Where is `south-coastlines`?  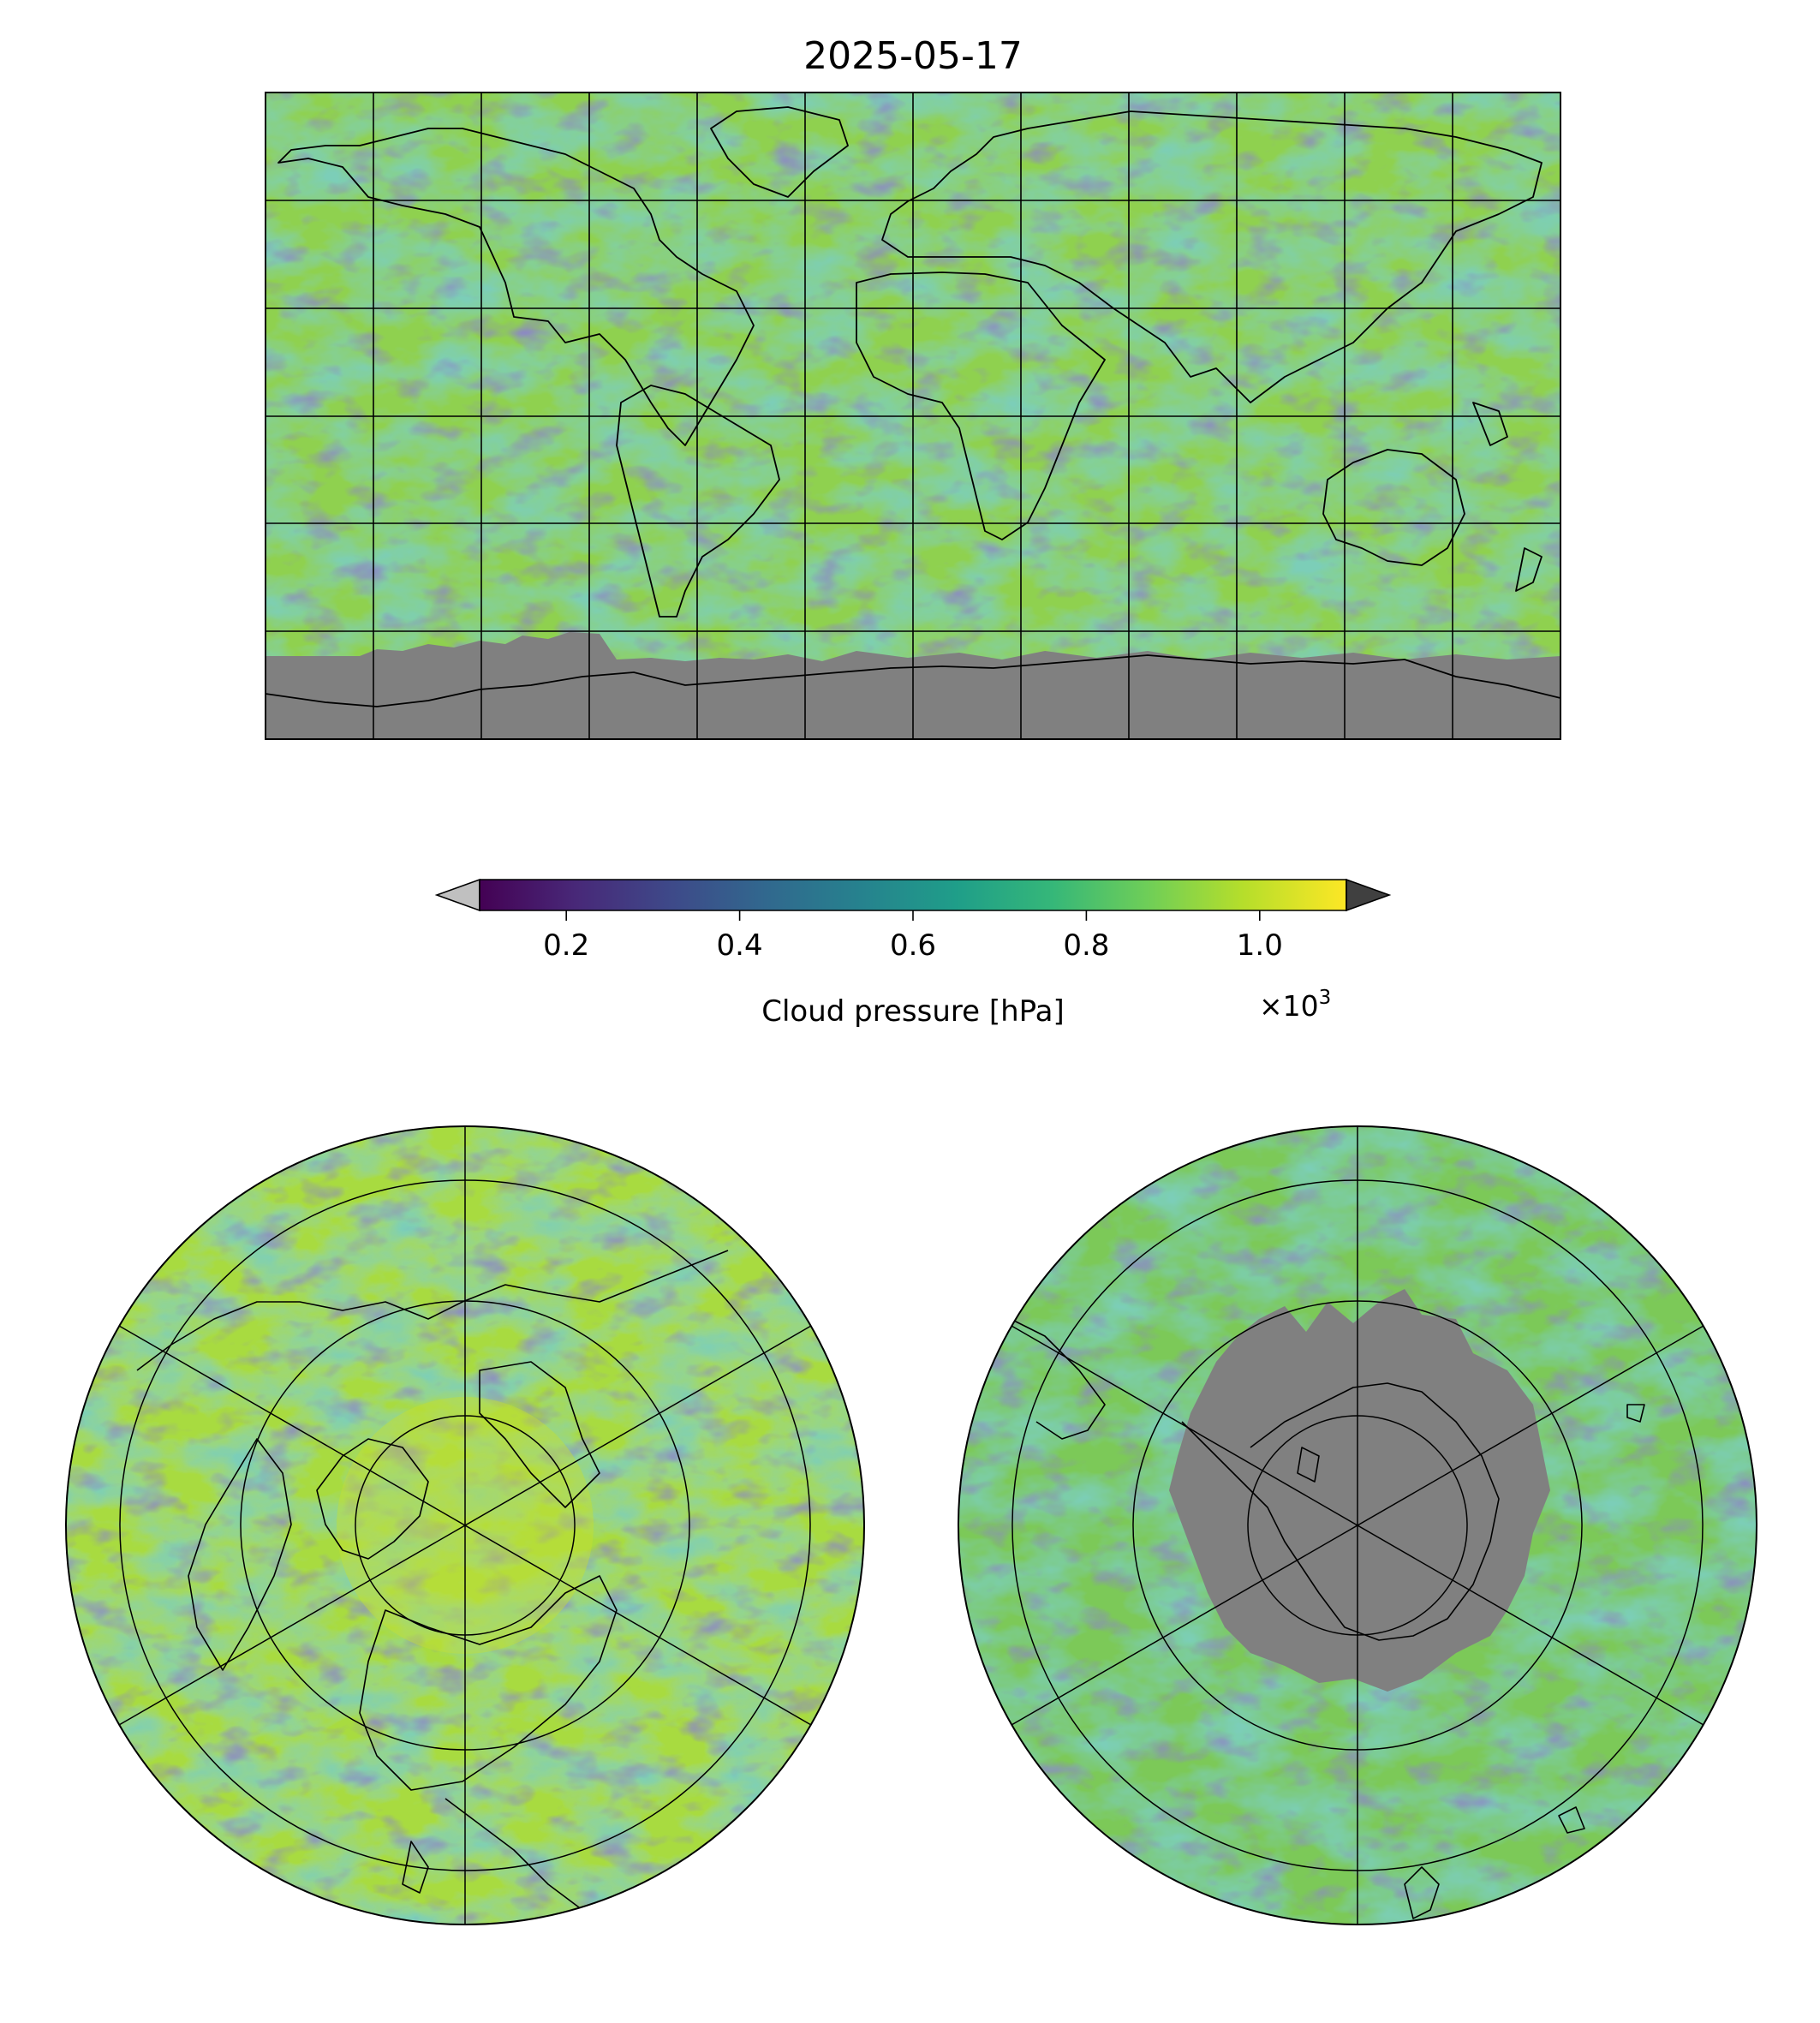
south-coastlines is located at coordinates (1327, 1618).